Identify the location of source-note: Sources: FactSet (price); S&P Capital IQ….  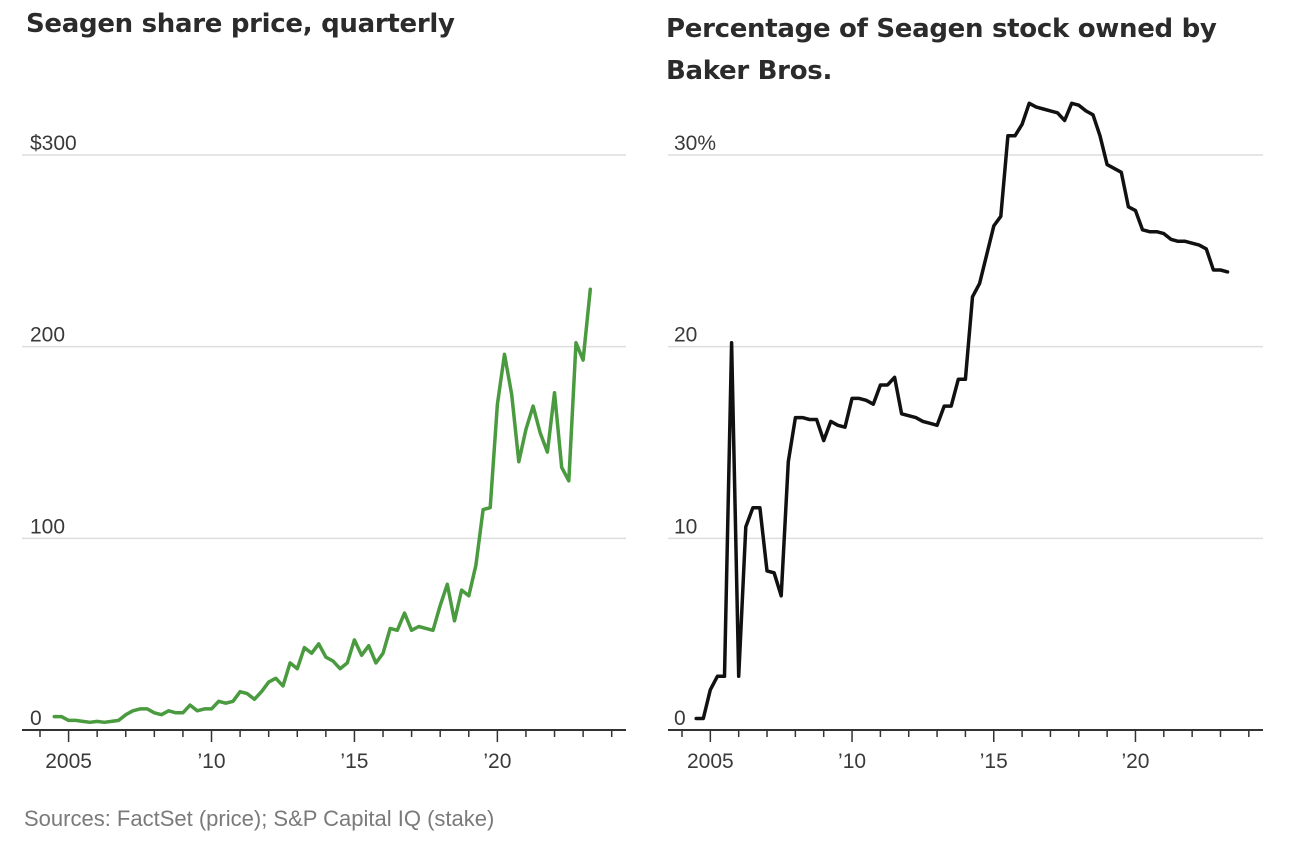
(259, 818).